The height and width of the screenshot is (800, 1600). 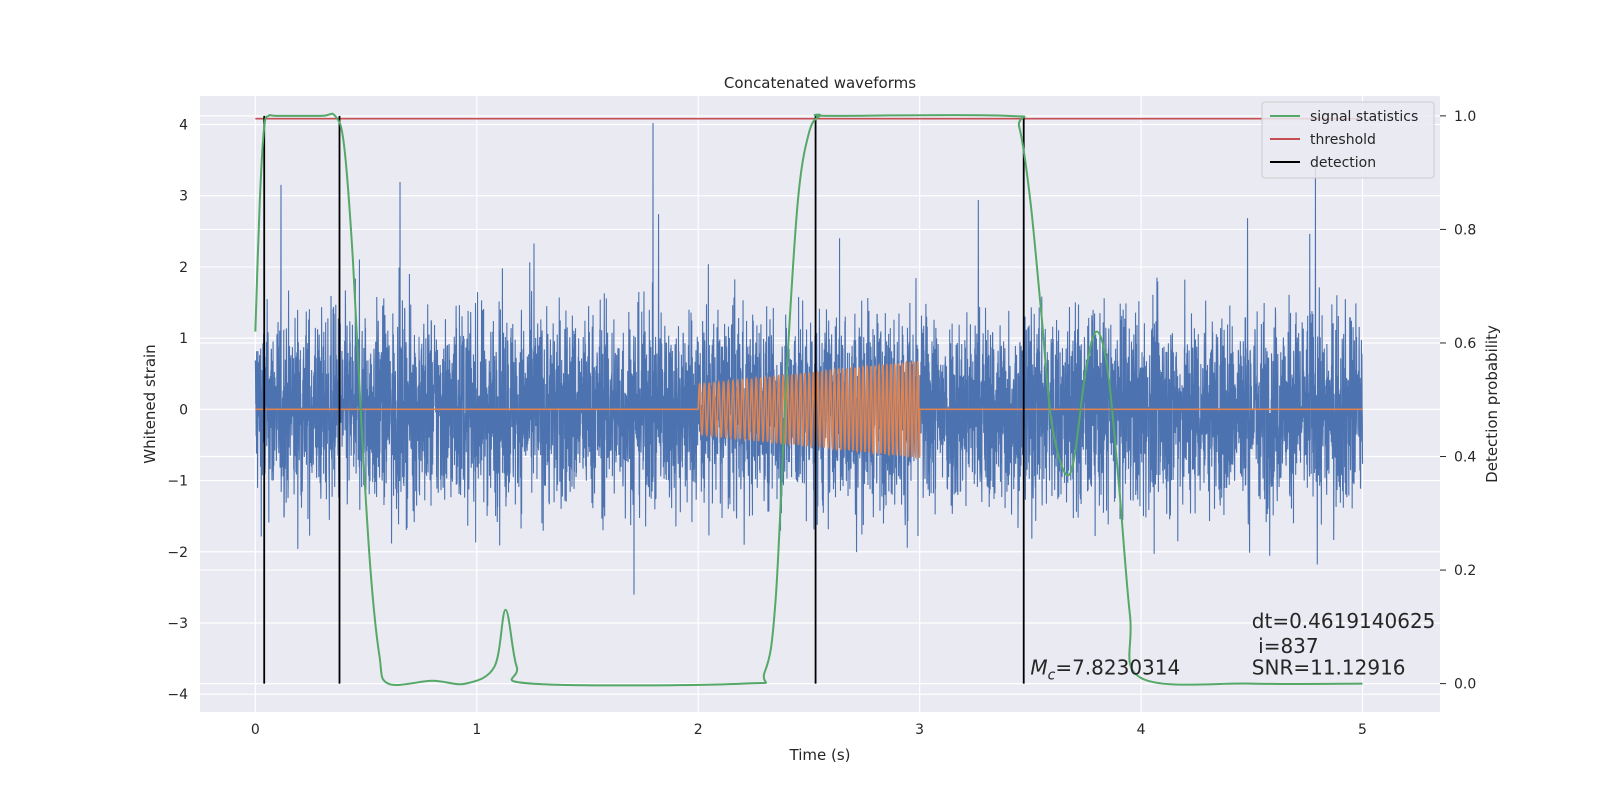 What do you see at coordinates (177, 695) in the screenshot?
I see `y-tick-label: −4` at bounding box center [177, 695].